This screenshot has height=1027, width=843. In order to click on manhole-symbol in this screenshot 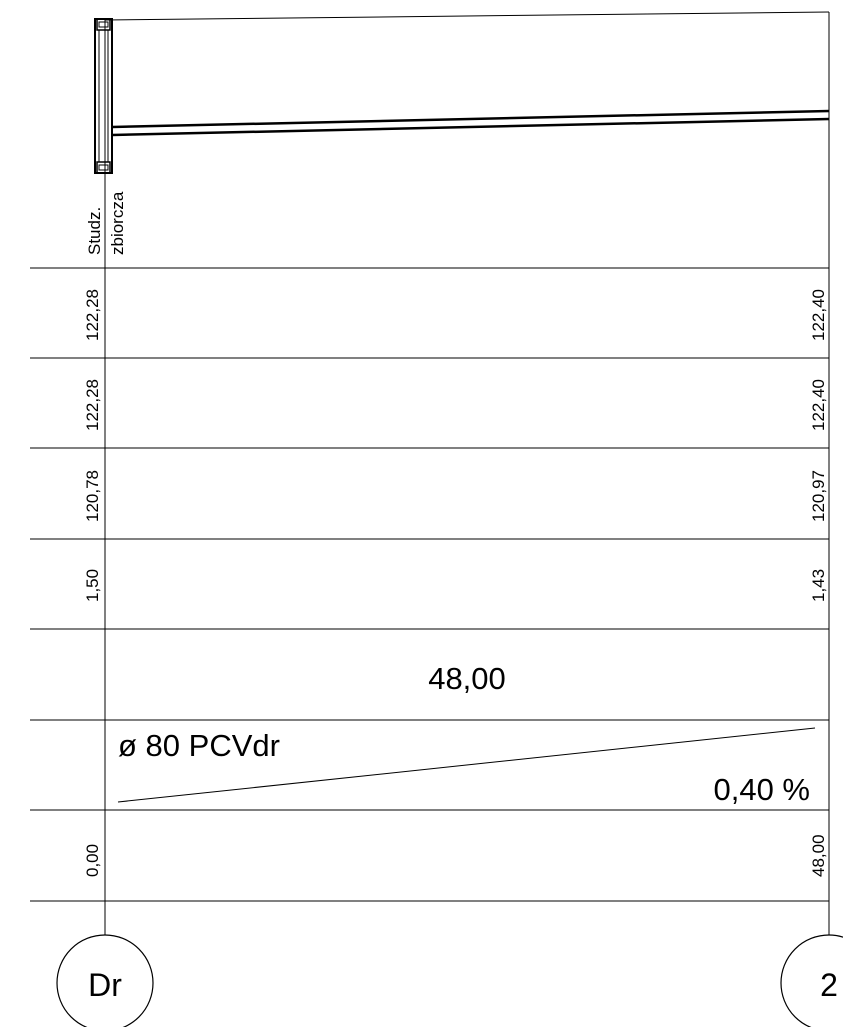, I will do `click(103, 96)`.